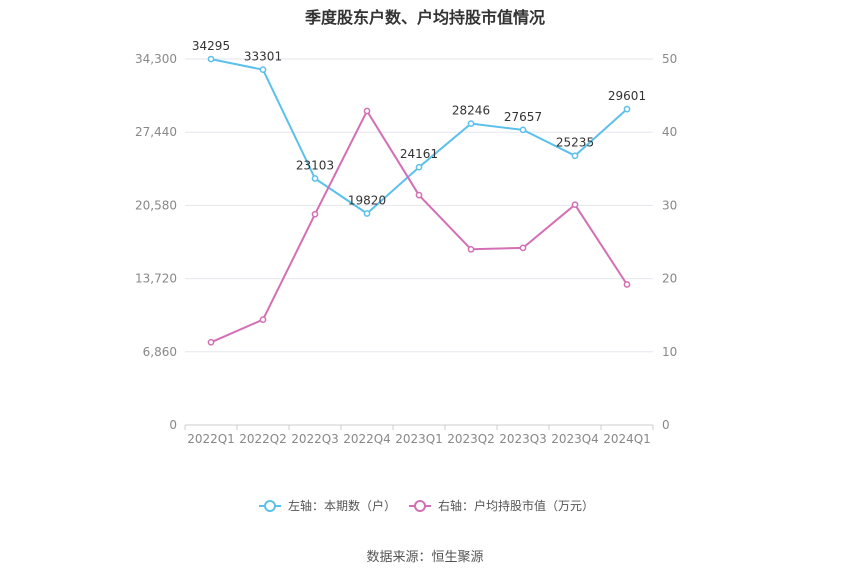 This screenshot has width=850, height=575. What do you see at coordinates (627, 439) in the screenshot?
I see `x-tick-label: 2024Q1` at bounding box center [627, 439].